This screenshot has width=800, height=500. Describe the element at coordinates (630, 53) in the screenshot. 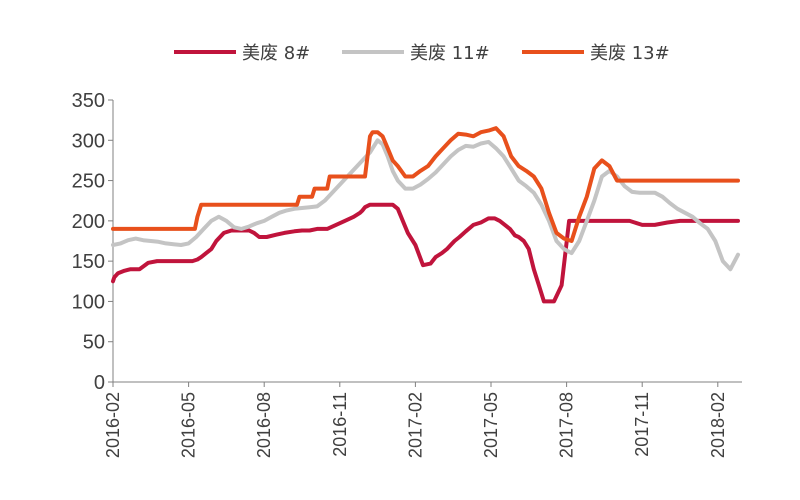

I see `legend-label-13: 美废 13#` at that location.